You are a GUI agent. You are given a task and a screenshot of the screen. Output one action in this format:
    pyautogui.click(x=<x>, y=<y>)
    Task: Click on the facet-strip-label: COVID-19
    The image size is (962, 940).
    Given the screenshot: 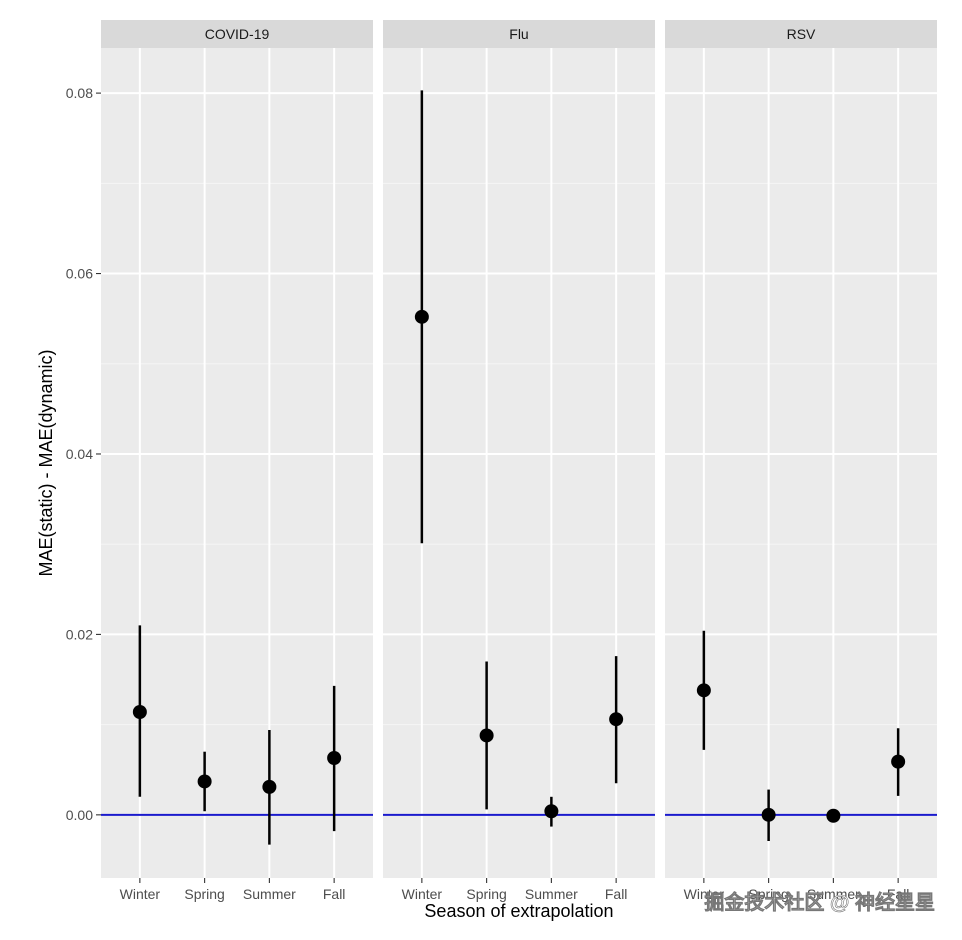 What is the action you would take?
    pyautogui.click(x=237, y=34)
    